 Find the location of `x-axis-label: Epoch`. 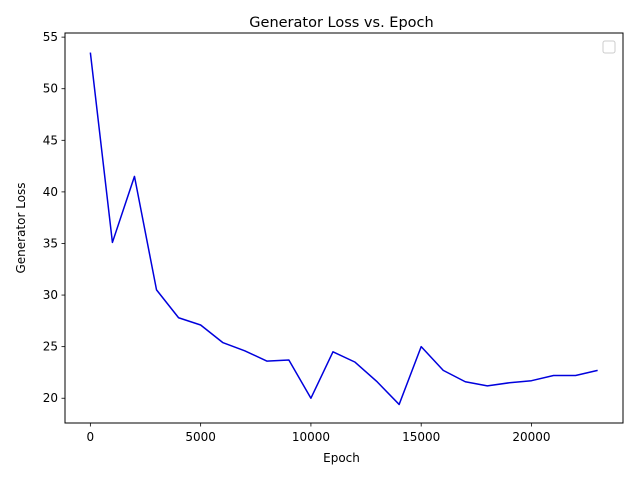

x-axis-label: Epoch is located at coordinates (341, 458).